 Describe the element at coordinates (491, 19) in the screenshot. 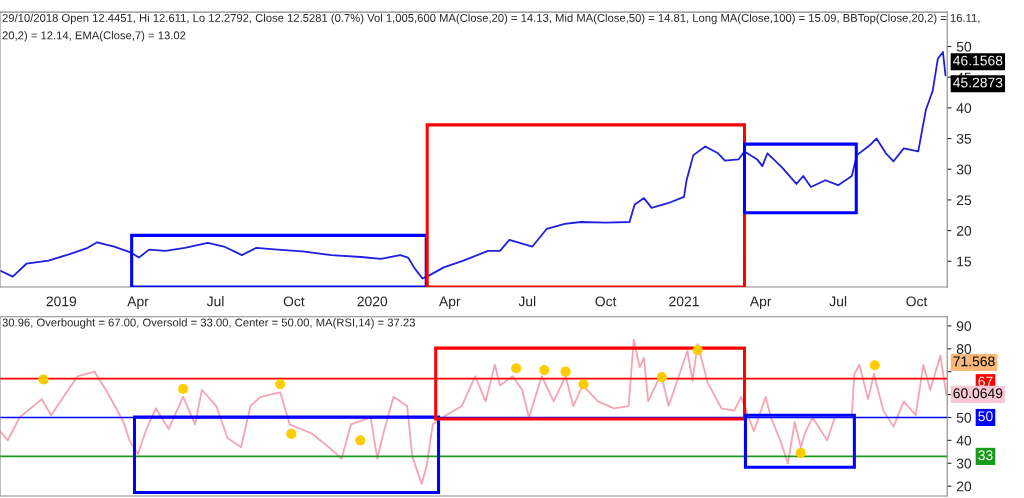

I see `chart-title: 29/10/2018 Open 12.4451, Hi 12.611, Lo 12.2792, Close 12.5281 (0.7%) Vol 1,005,600 MA(Close,20) = 14.13, Mid MA(Close,50) = 14.81, Long MA(Close,100) = 15.09, BBTop(Close,20,2) = 16.11,` at that location.